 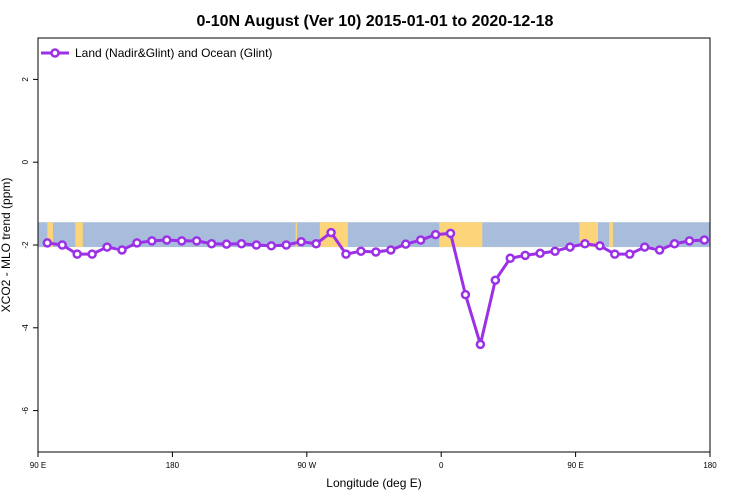 What do you see at coordinates (25, 161) in the screenshot?
I see `y-tick-label: 0` at bounding box center [25, 161].